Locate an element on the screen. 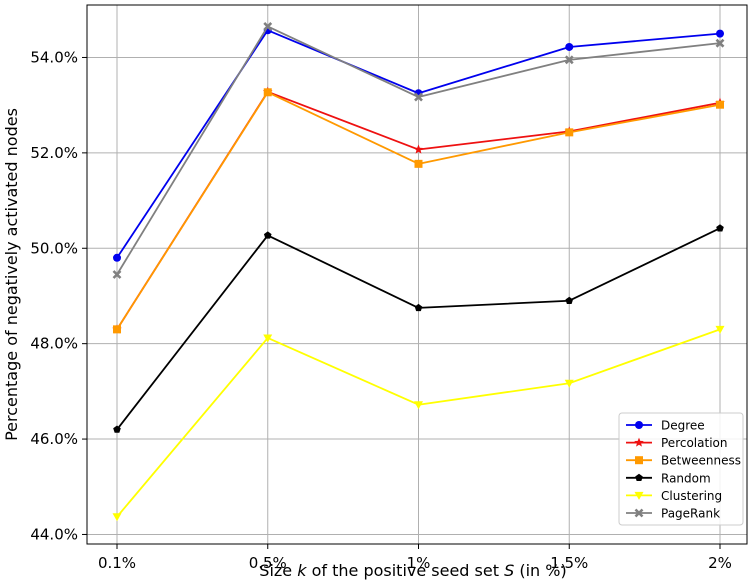 The image size is (755, 586). legend-entry: Clustering is located at coordinates (674, 496).